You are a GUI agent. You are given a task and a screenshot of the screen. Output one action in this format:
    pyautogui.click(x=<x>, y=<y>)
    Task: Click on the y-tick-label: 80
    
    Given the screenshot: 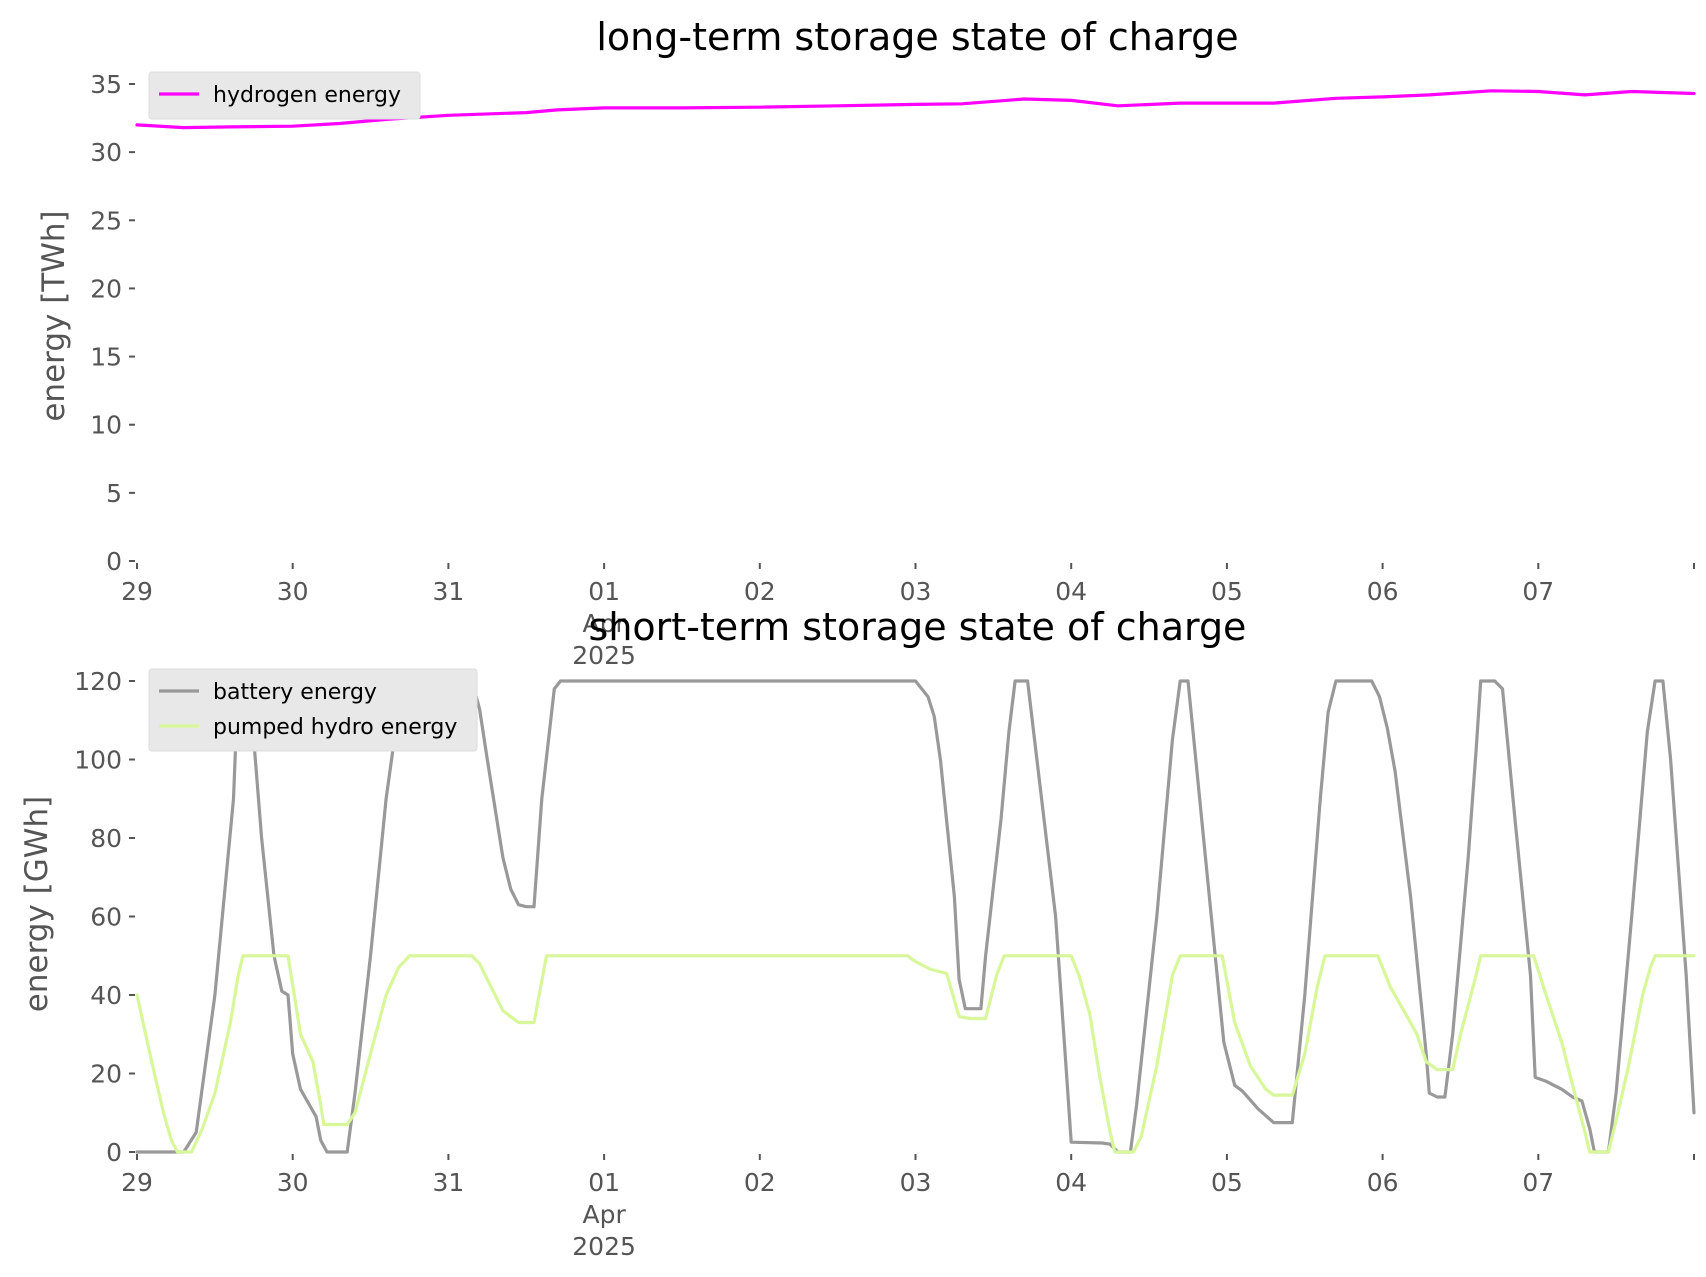 What is the action you would take?
    pyautogui.click(x=106, y=838)
    